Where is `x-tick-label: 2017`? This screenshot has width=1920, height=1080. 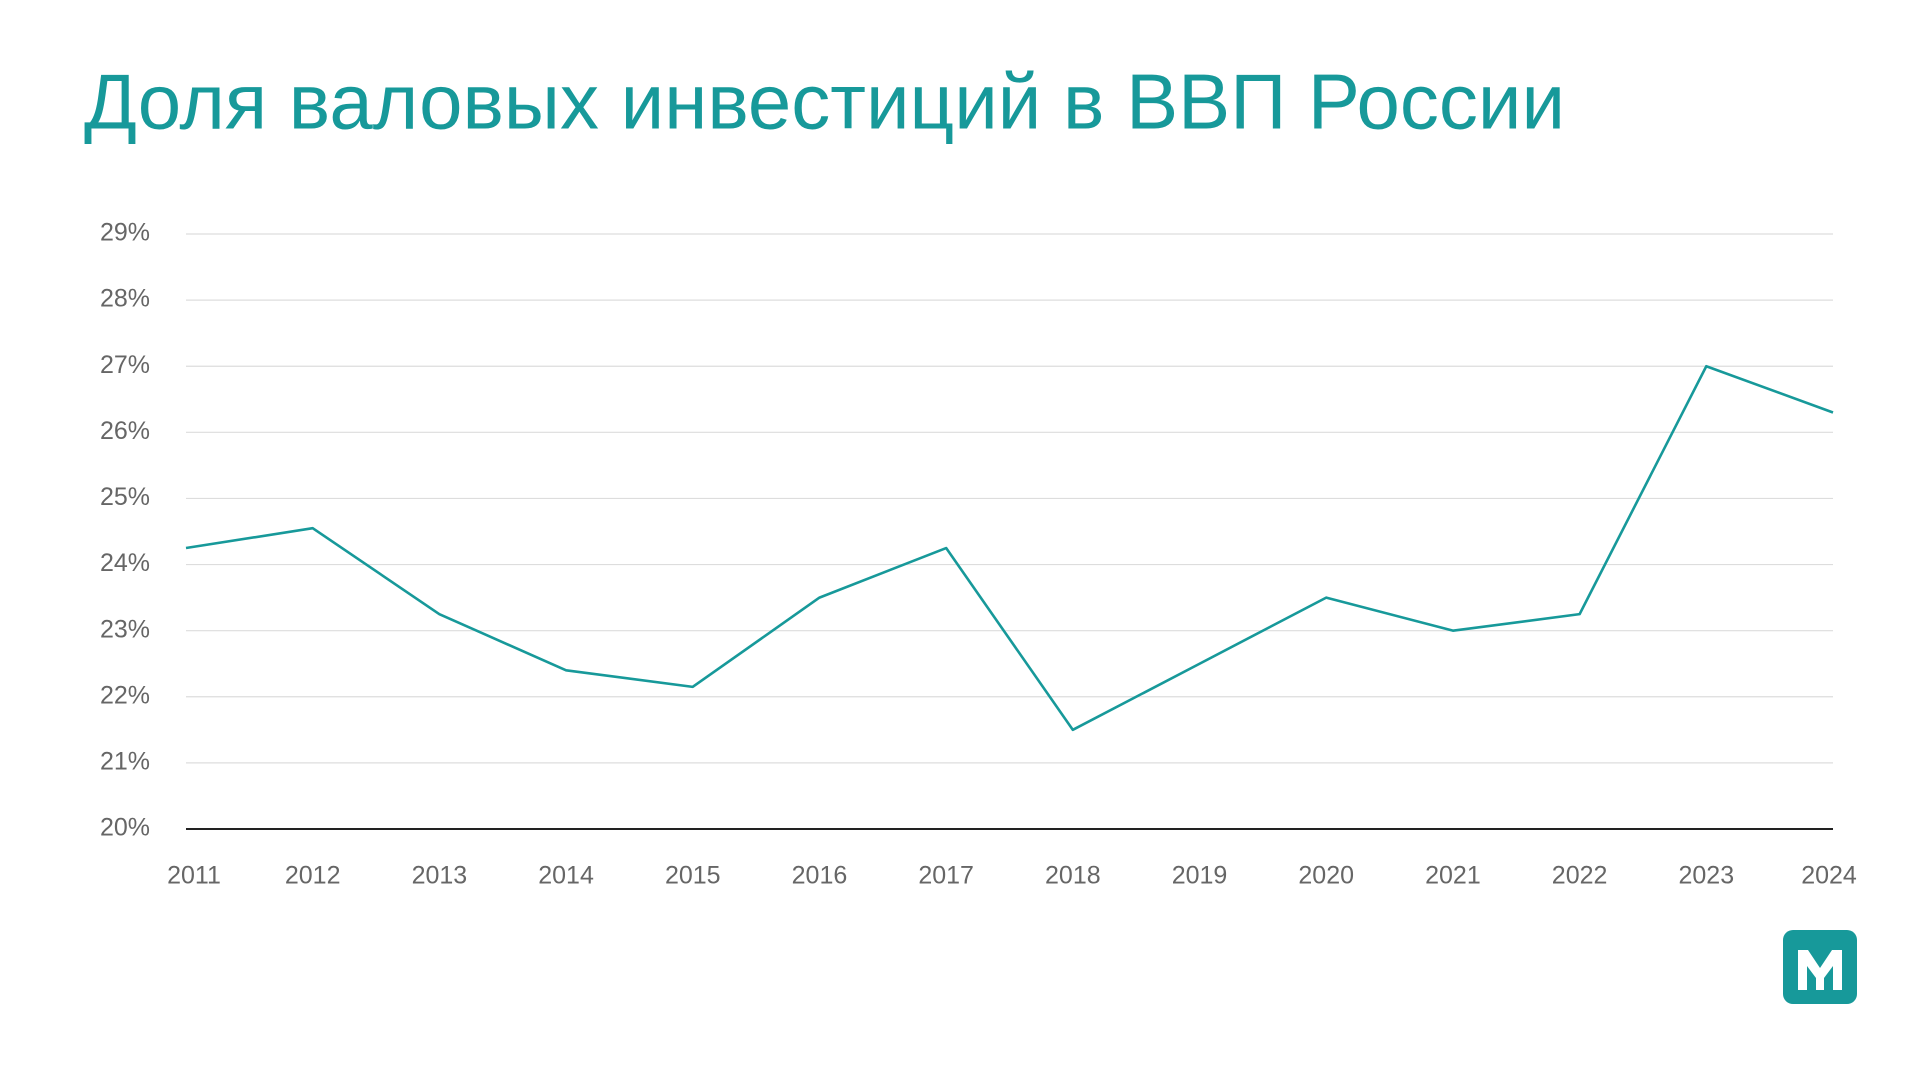 x-tick-label: 2017 is located at coordinates (946, 876).